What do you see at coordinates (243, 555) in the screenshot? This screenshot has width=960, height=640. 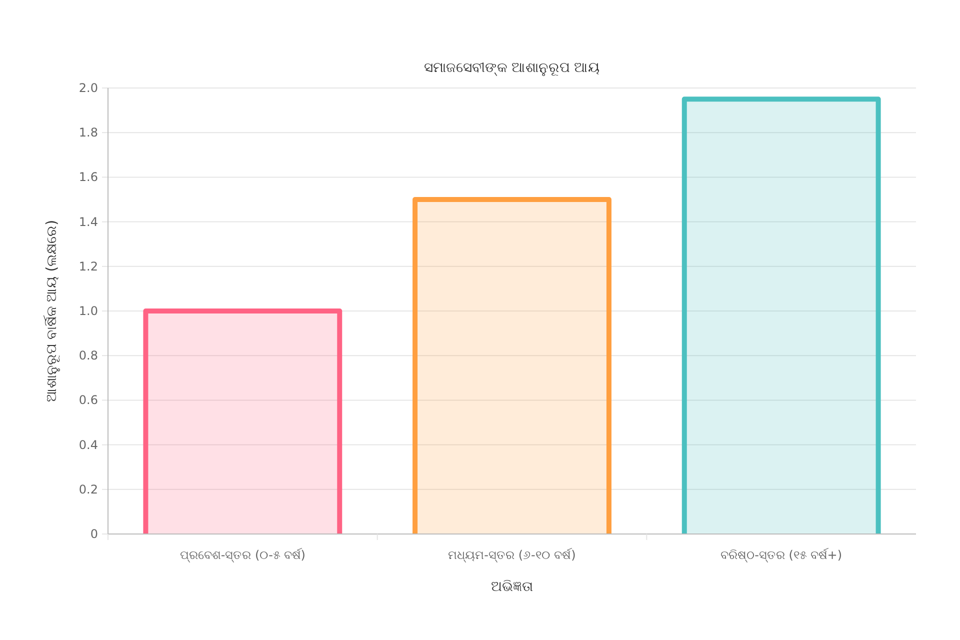 I see `x-tick-label: ପ୍ରବେଶ-ସ୍ତର (୦-୫ ବର୍ଷ)` at bounding box center [243, 555].